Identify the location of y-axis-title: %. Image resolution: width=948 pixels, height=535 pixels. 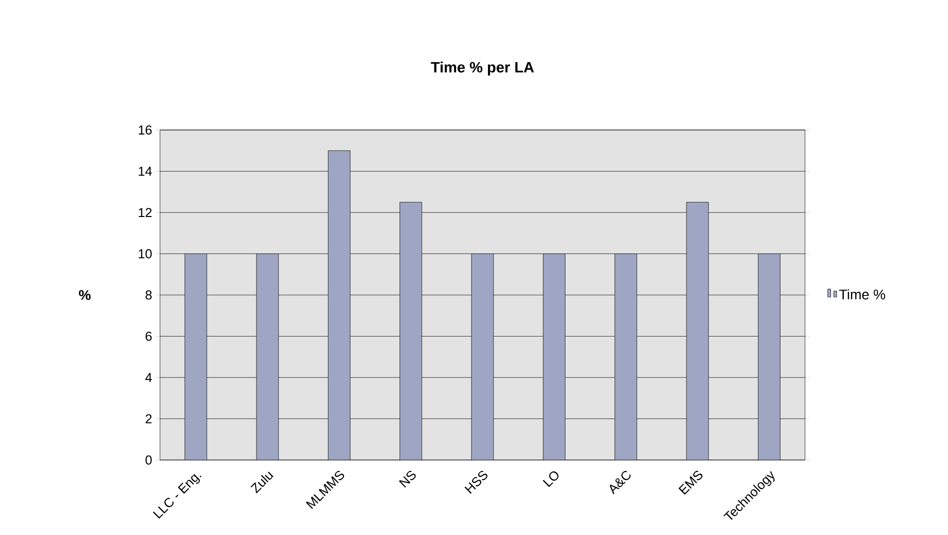
(84, 295).